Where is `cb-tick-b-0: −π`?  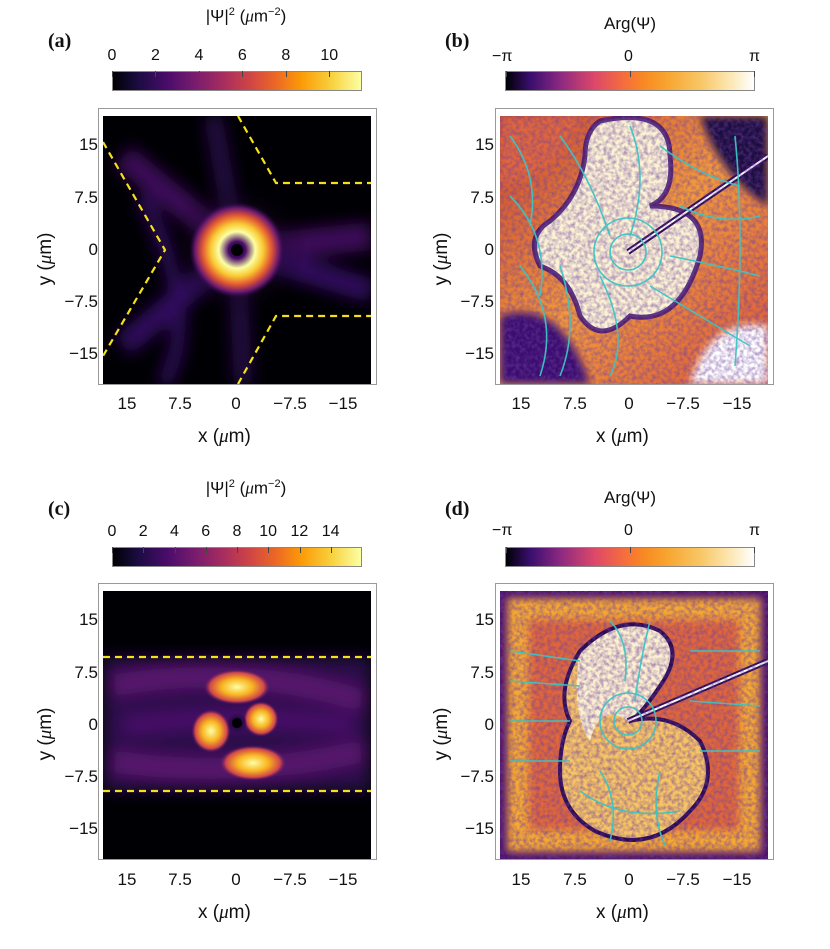 cb-tick-b-0: −π is located at coordinates (502, 56).